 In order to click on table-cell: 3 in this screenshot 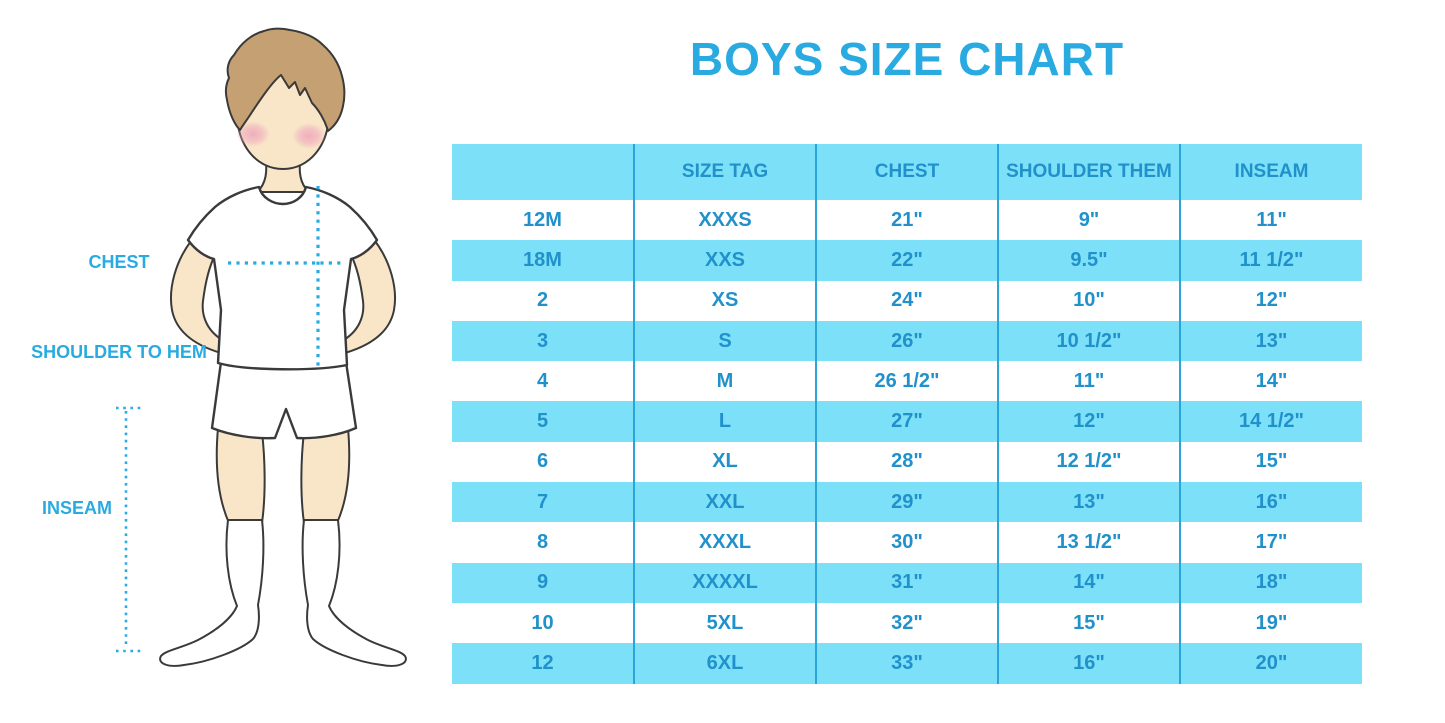, I will do `click(543, 341)`.